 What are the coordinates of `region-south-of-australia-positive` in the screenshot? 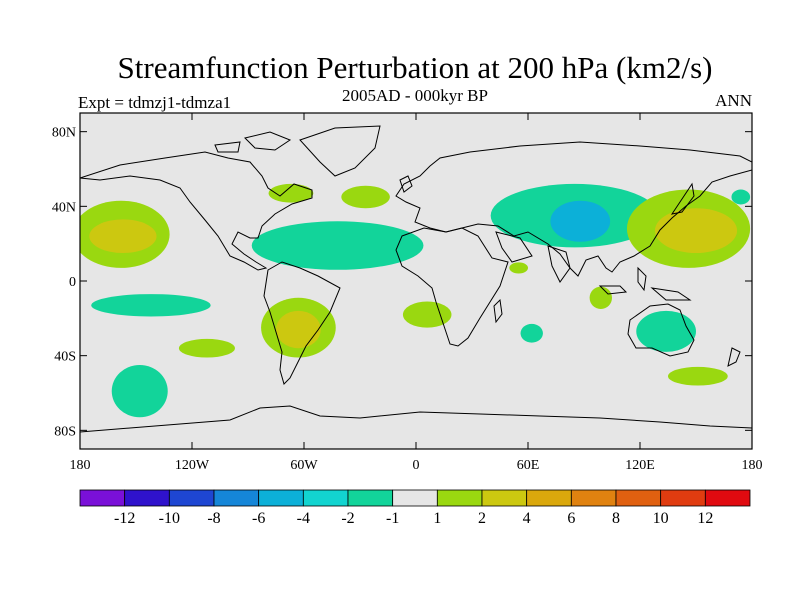 It's located at (698, 376).